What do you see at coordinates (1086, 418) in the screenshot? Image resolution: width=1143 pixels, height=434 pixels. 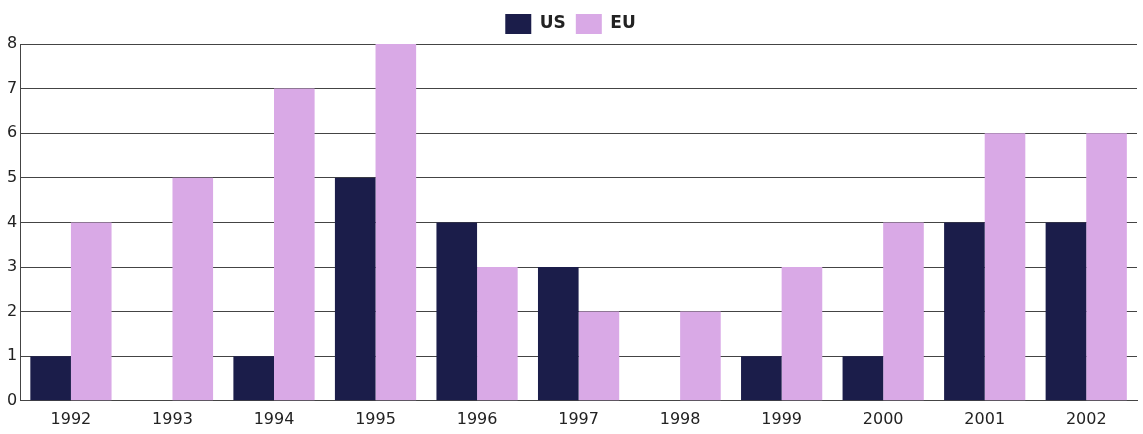 I see `x-tick-label: 2002` at bounding box center [1086, 418].